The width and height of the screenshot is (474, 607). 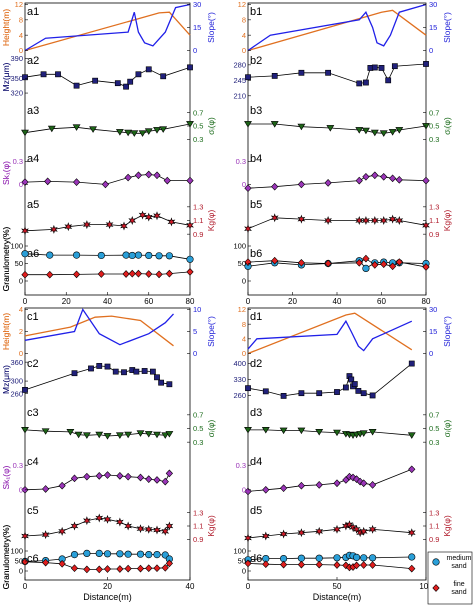 What do you see at coordinates (211, 126) in the screenshot?
I see `sigma-axis-title: σᵢ(φ)` at bounding box center [211, 126].